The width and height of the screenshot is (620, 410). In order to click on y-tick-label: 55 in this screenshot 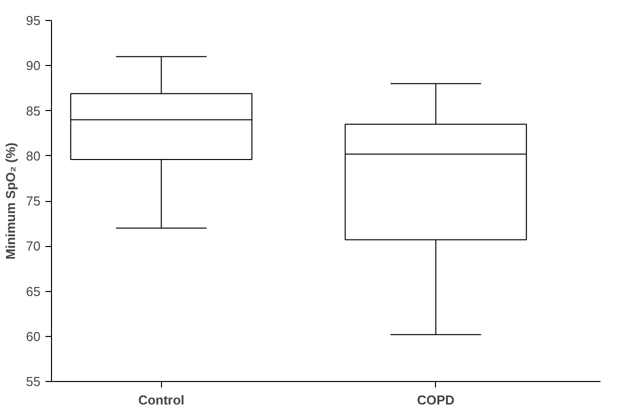, I will do `click(33, 381)`.